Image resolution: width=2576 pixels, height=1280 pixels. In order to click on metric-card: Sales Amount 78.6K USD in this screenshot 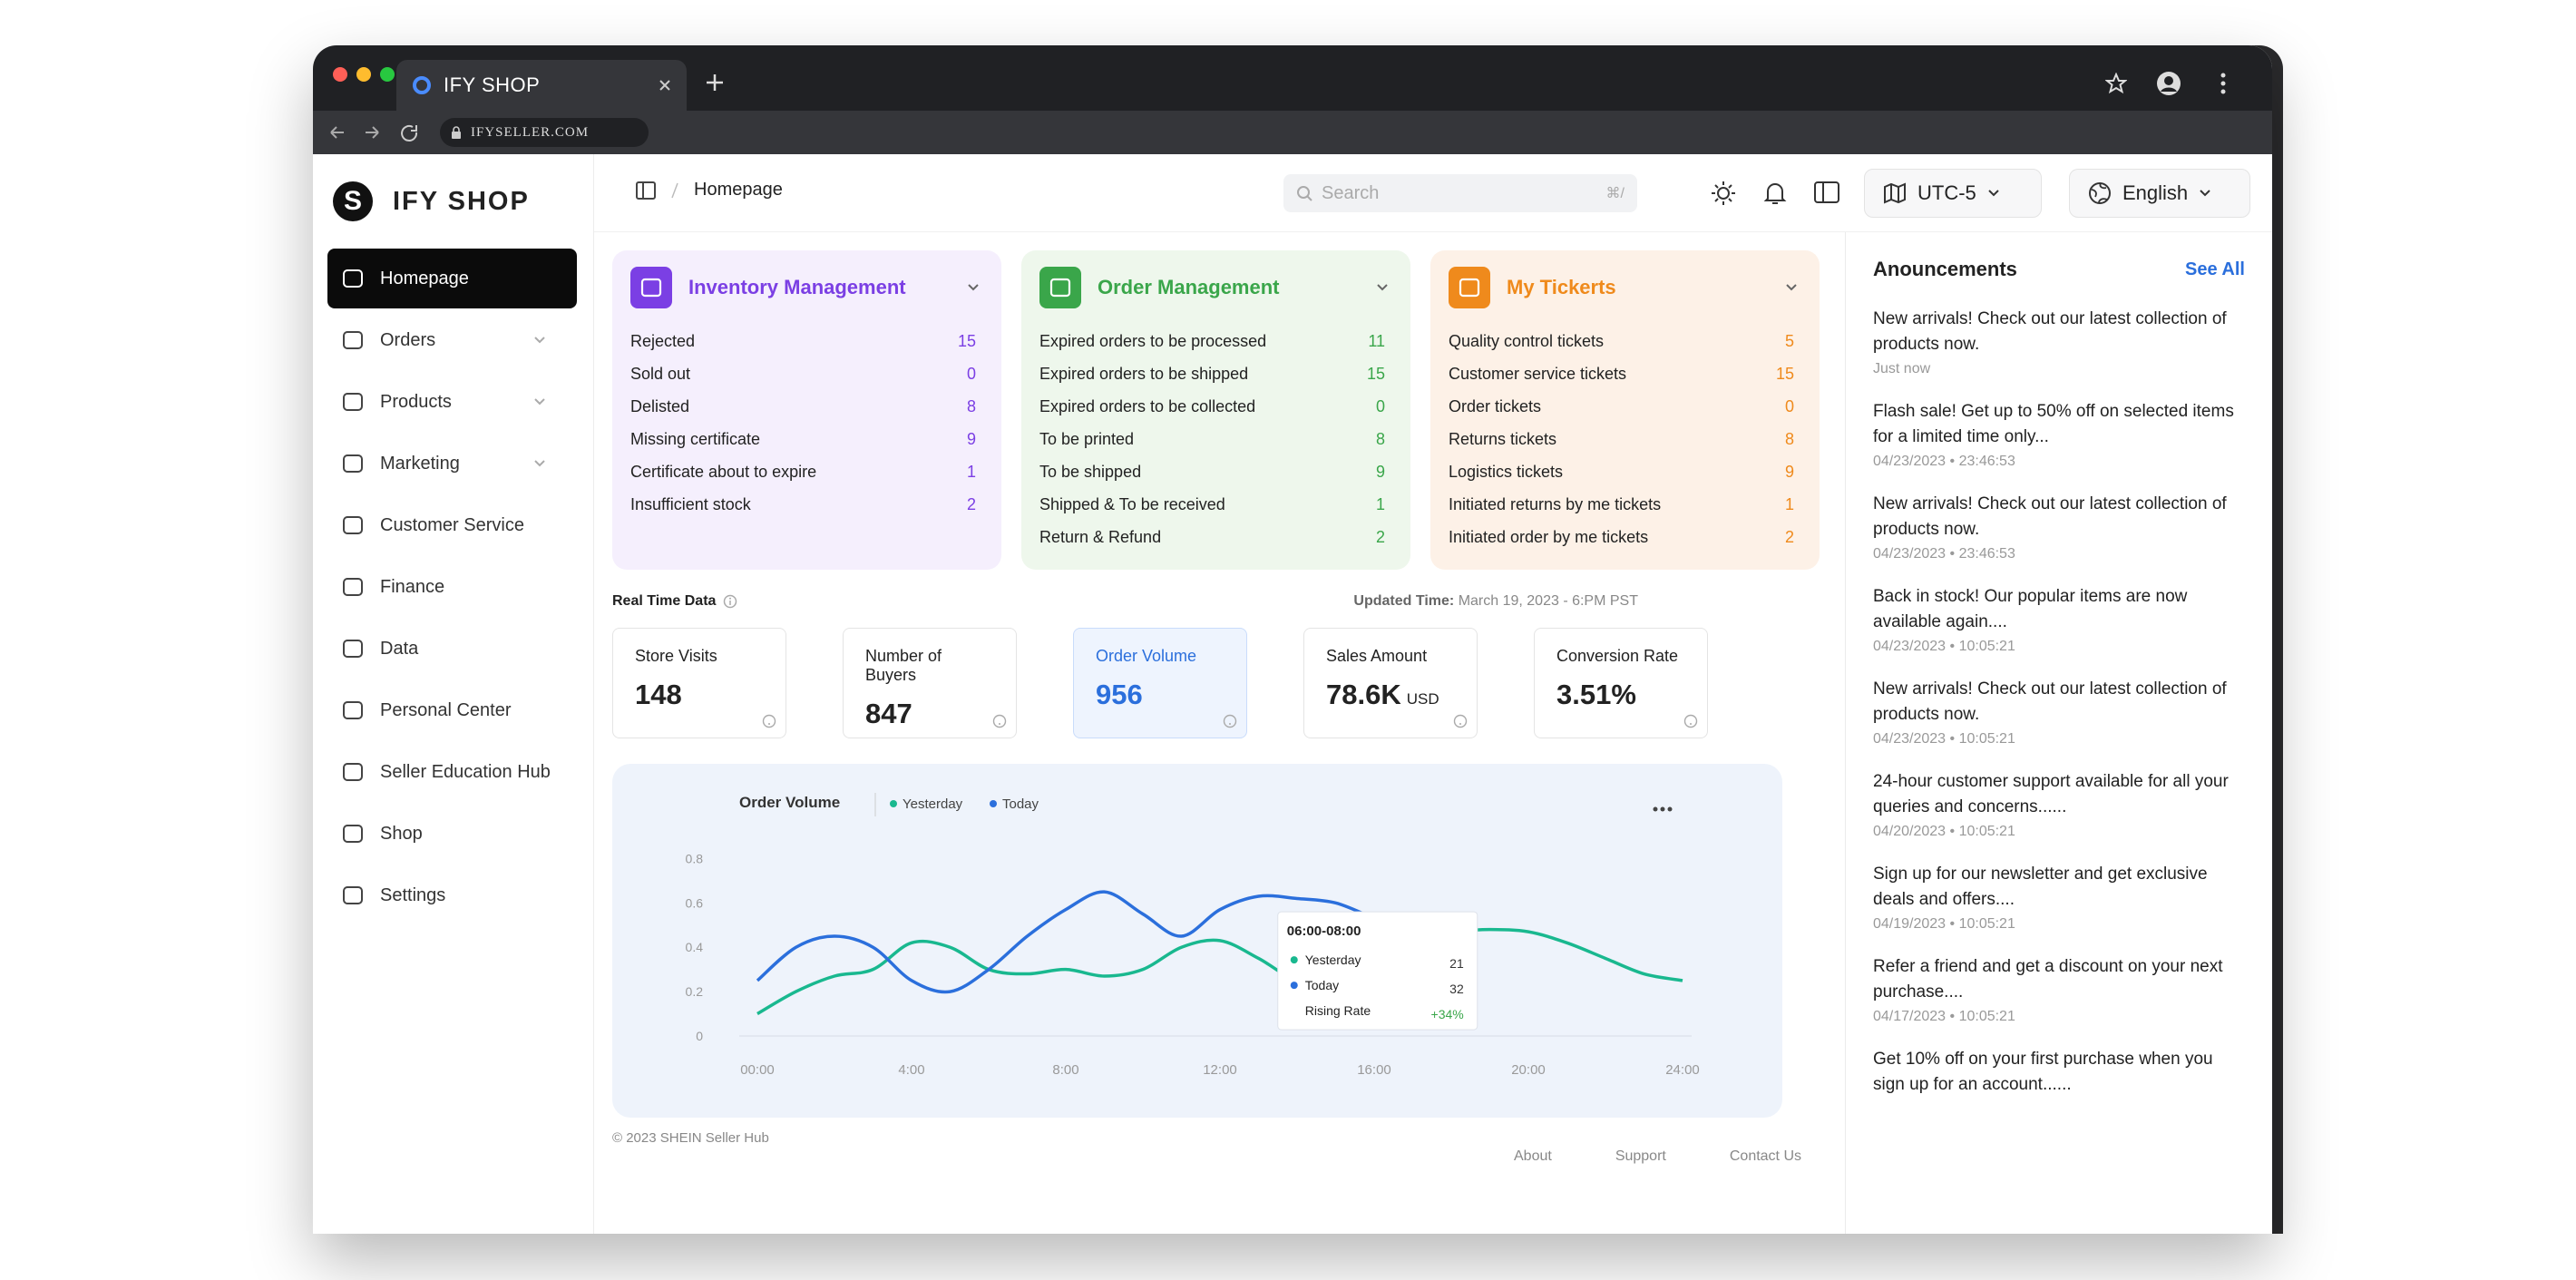, I will do `click(1390, 683)`.